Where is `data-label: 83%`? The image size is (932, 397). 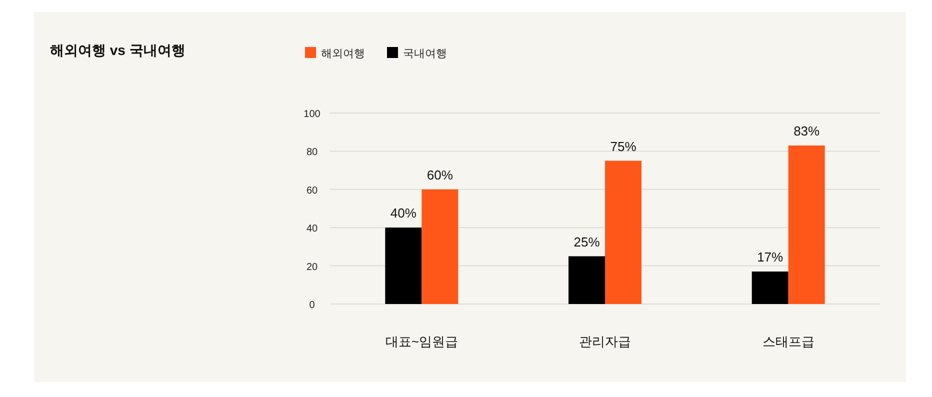
data-label: 83% is located at coordinates (807, 130).